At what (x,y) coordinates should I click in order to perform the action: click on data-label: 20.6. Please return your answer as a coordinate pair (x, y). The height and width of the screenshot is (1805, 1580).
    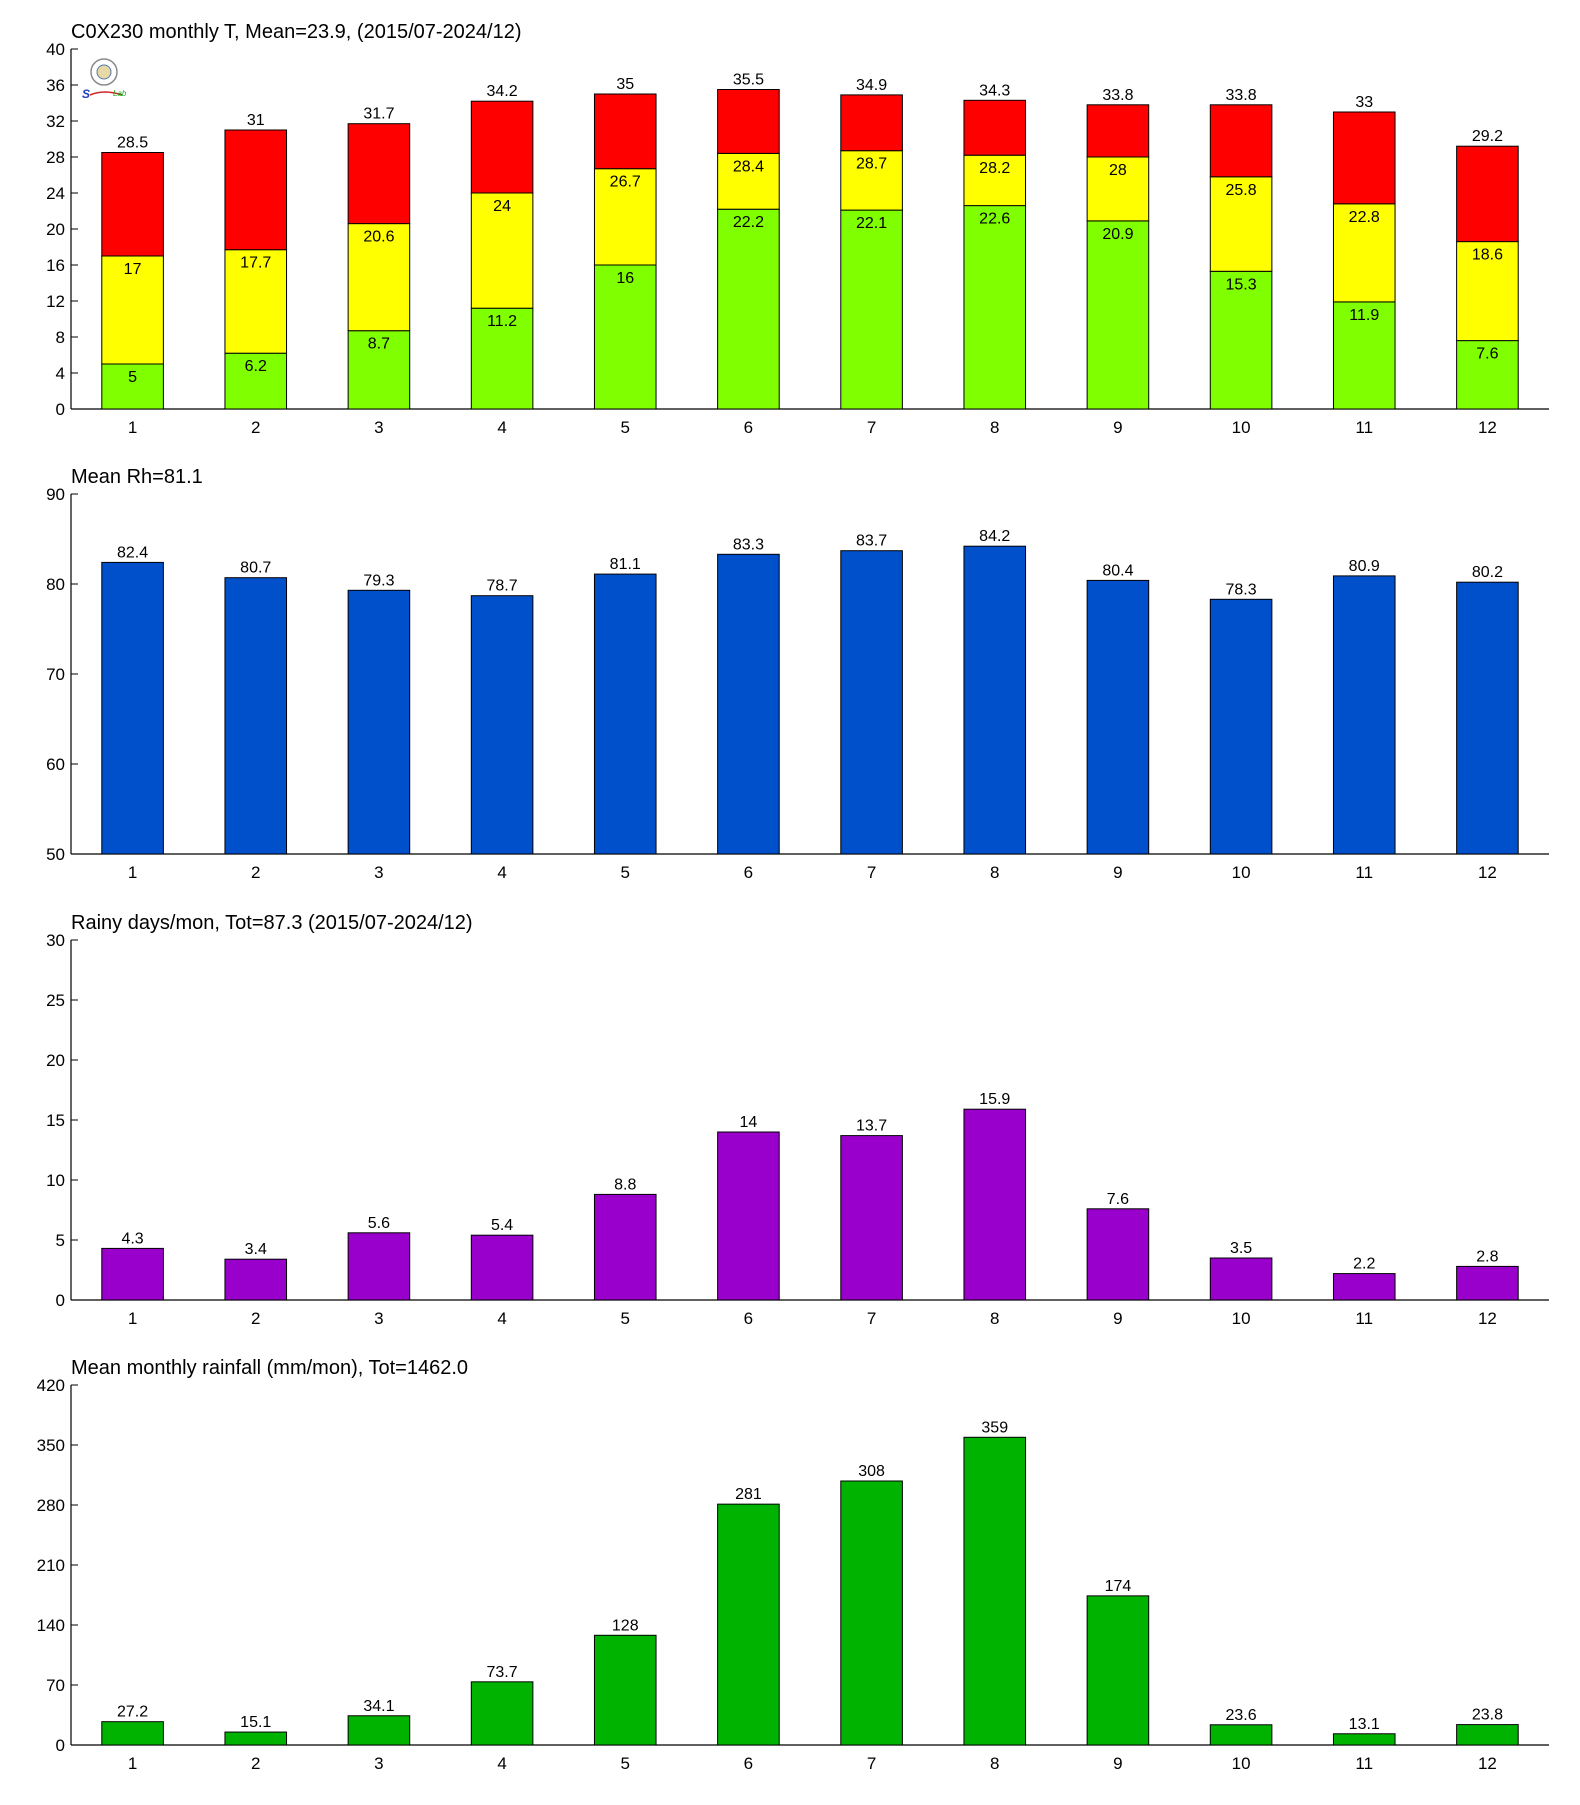
    Looking at the image, I should click on (378, 237).